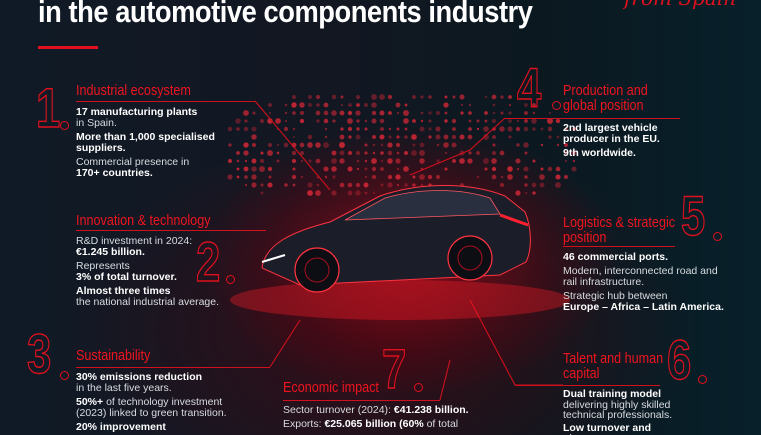 Image resolution: width=761 pixels, height=435 pixels. Describe the element at coordinates (110, 251) in the screenshot. I see `fact-bold: €1.245 billion.` at that location.